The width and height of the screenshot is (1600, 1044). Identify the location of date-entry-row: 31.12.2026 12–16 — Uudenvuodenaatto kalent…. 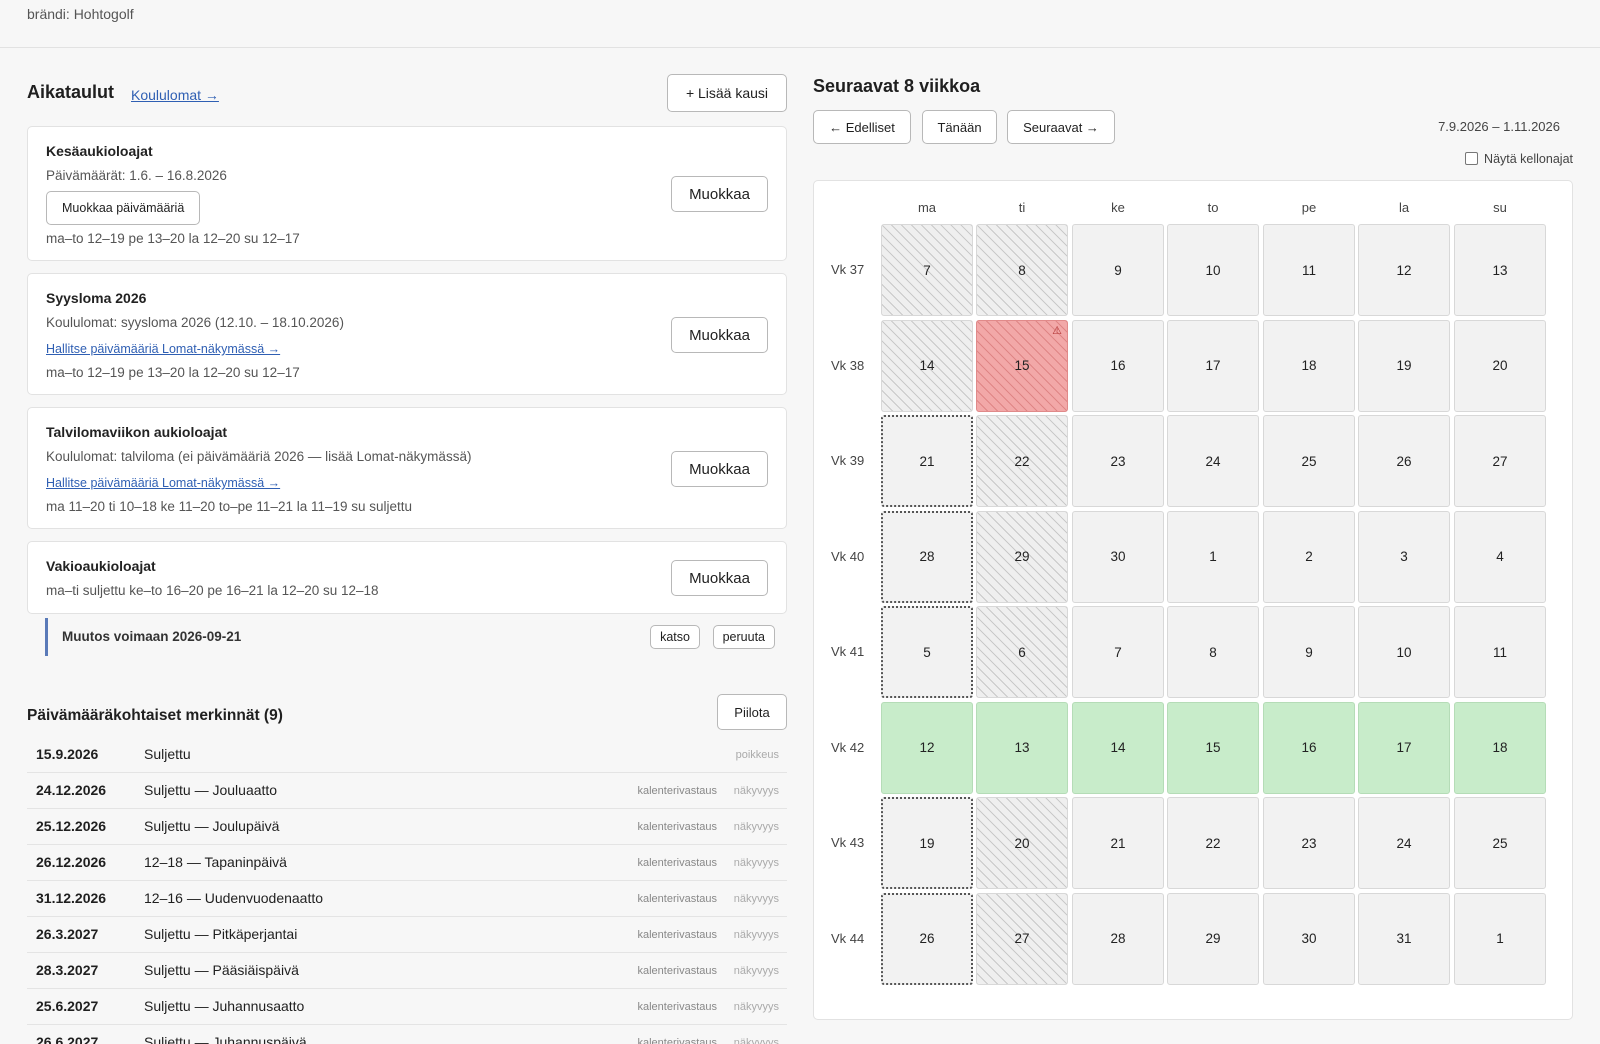
(407, 899).